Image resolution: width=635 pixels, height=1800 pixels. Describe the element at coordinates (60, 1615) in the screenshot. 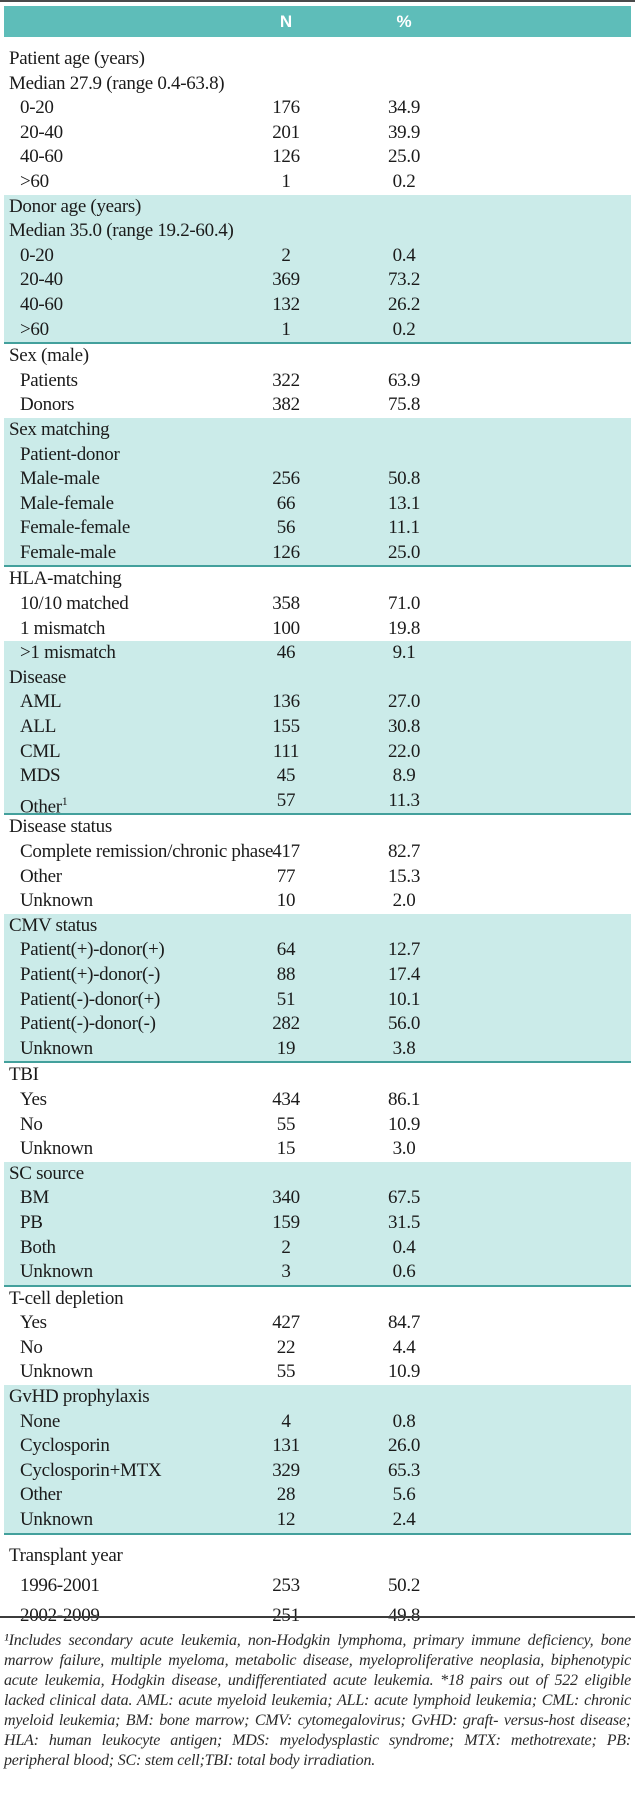

I see `row-label: 2002-2009` at that location.